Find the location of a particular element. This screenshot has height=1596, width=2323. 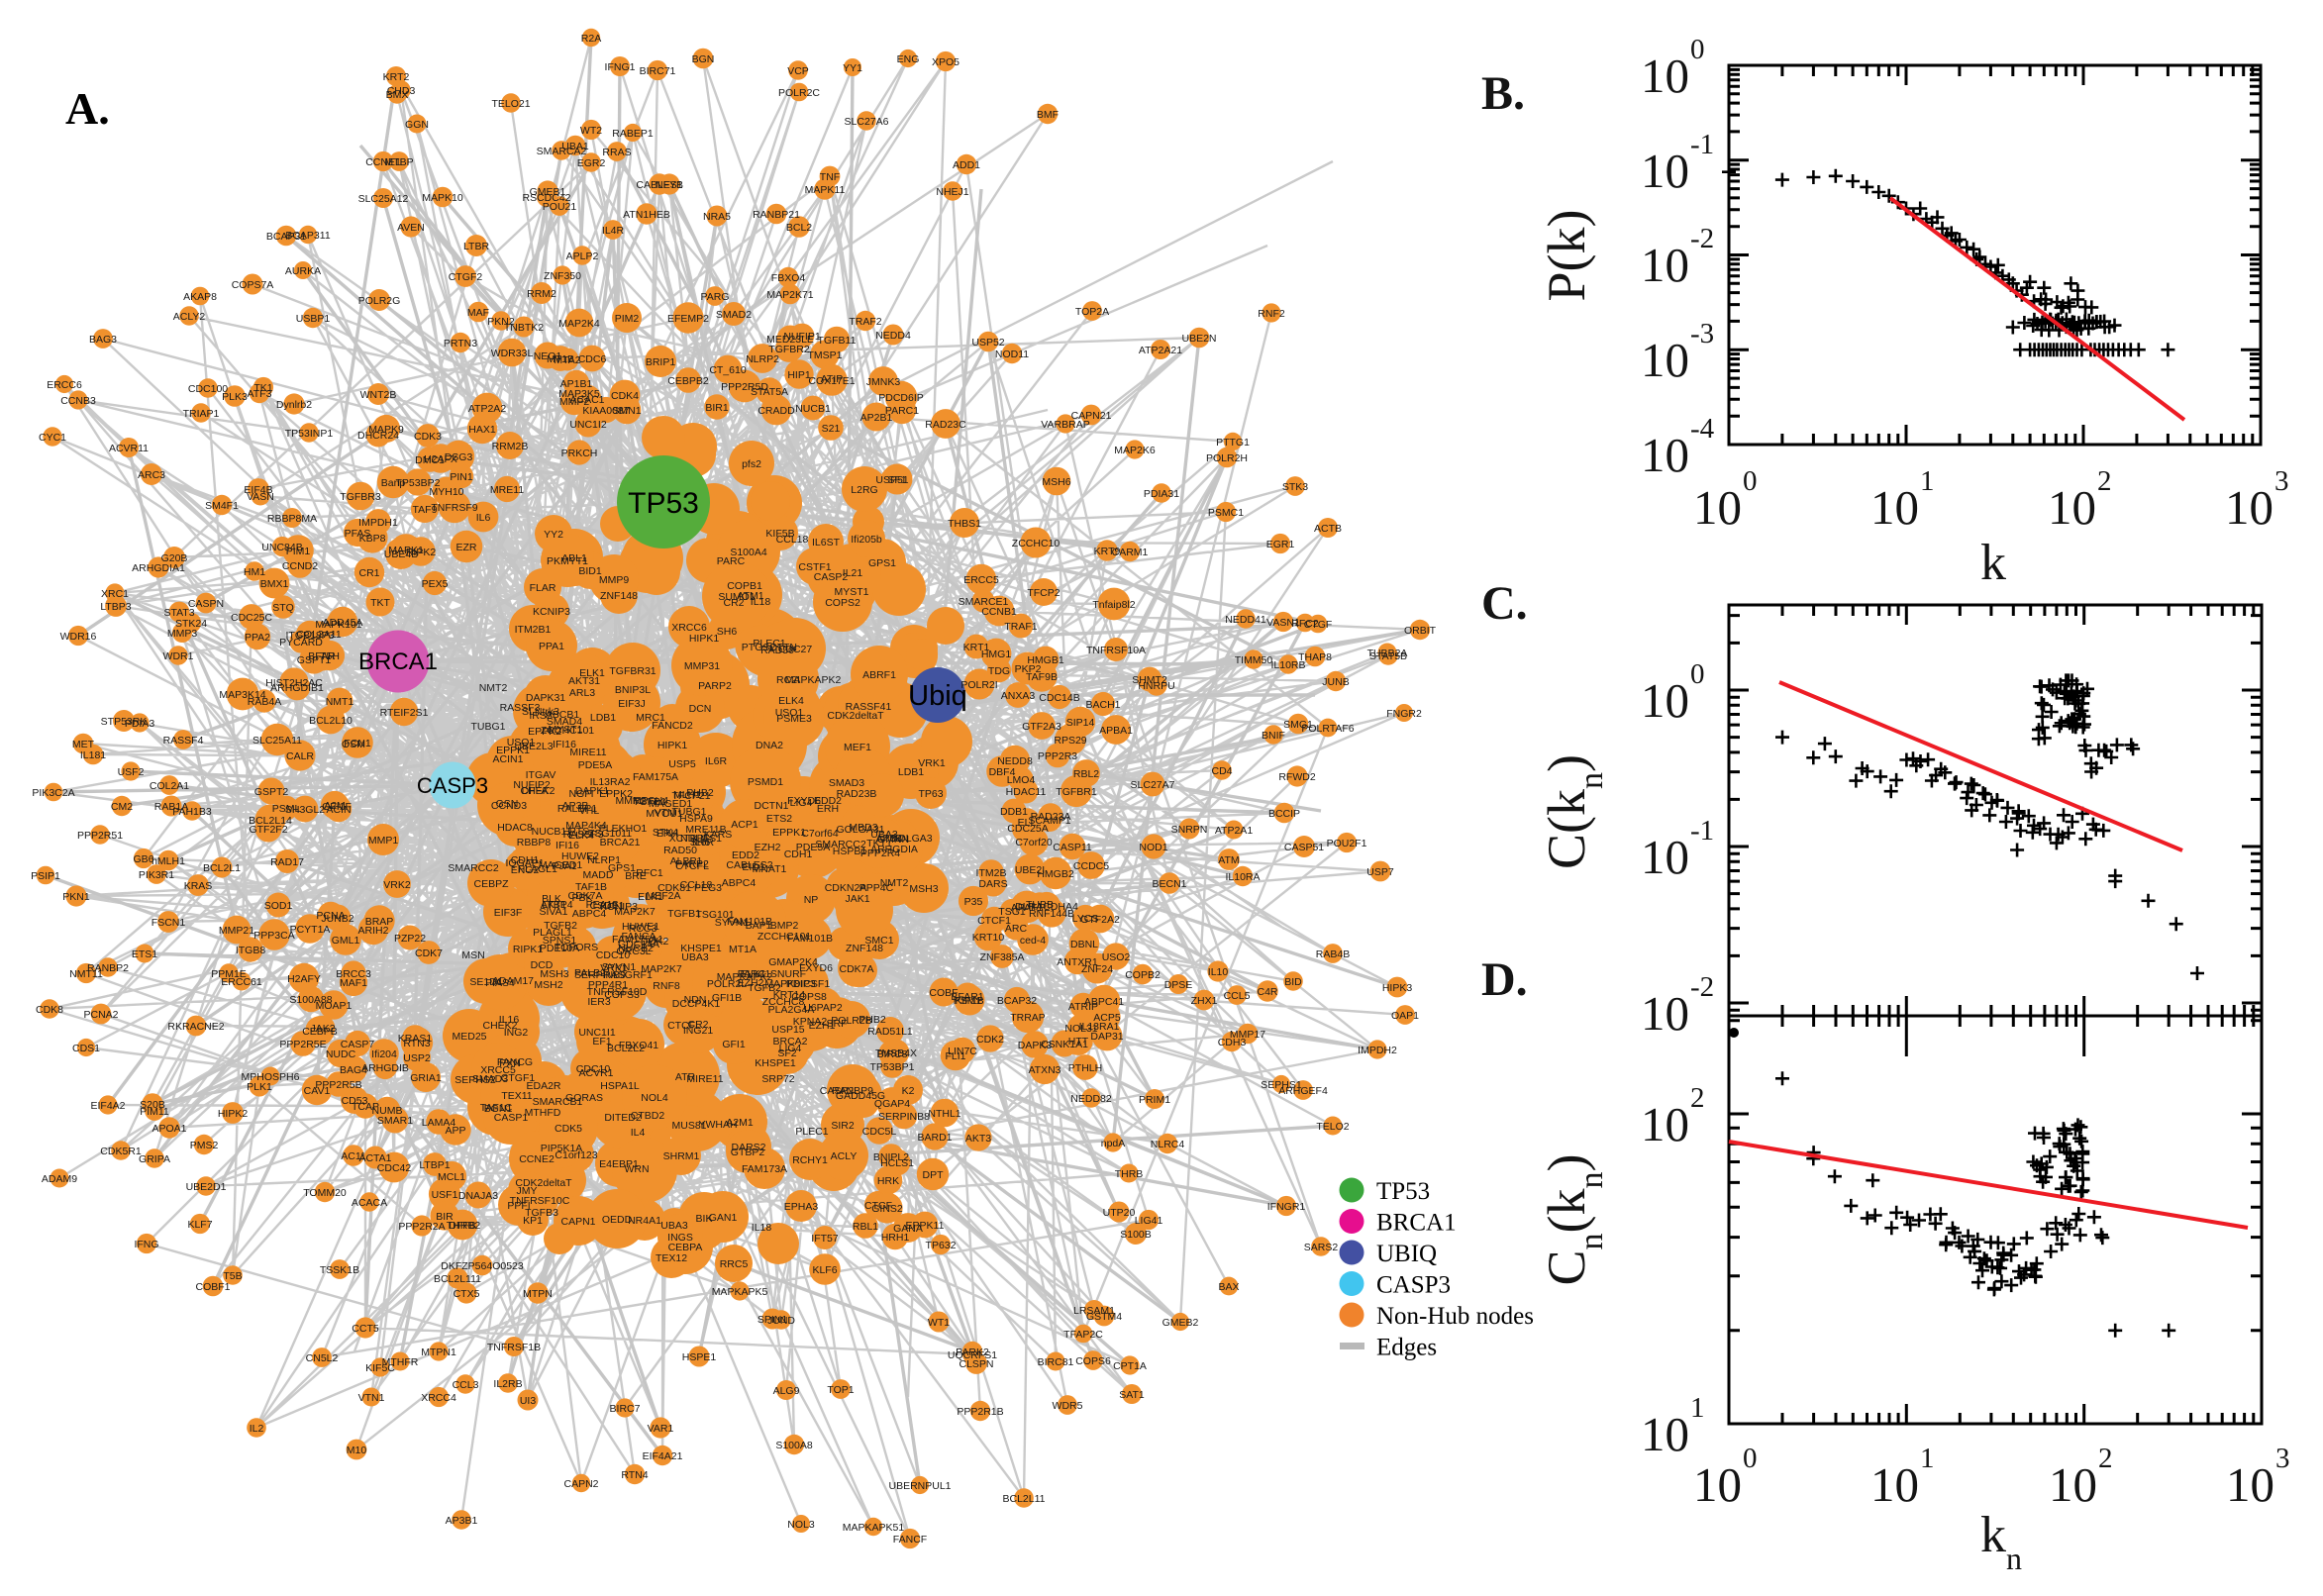

svg-text: RRM2 is located at coordinates (541, 294).